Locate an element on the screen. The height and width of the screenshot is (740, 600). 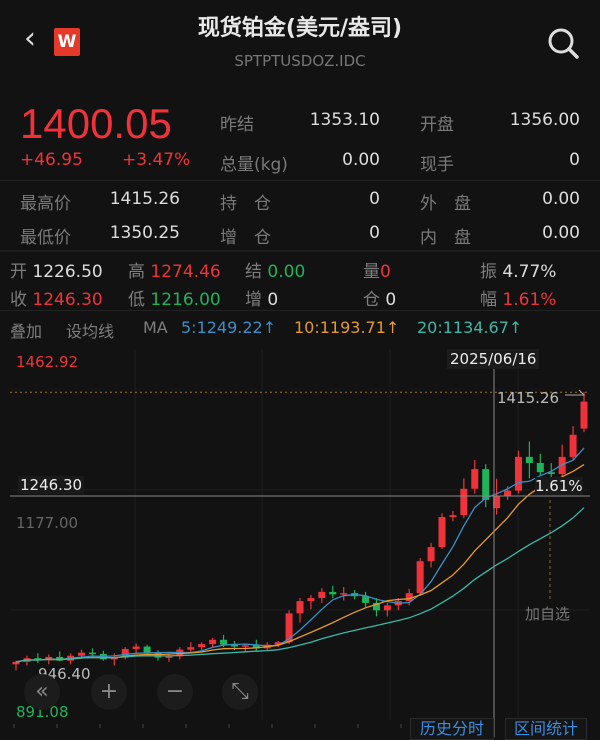
ma20-value: 20:1134.67↑ is located at coordinates (470, 327).